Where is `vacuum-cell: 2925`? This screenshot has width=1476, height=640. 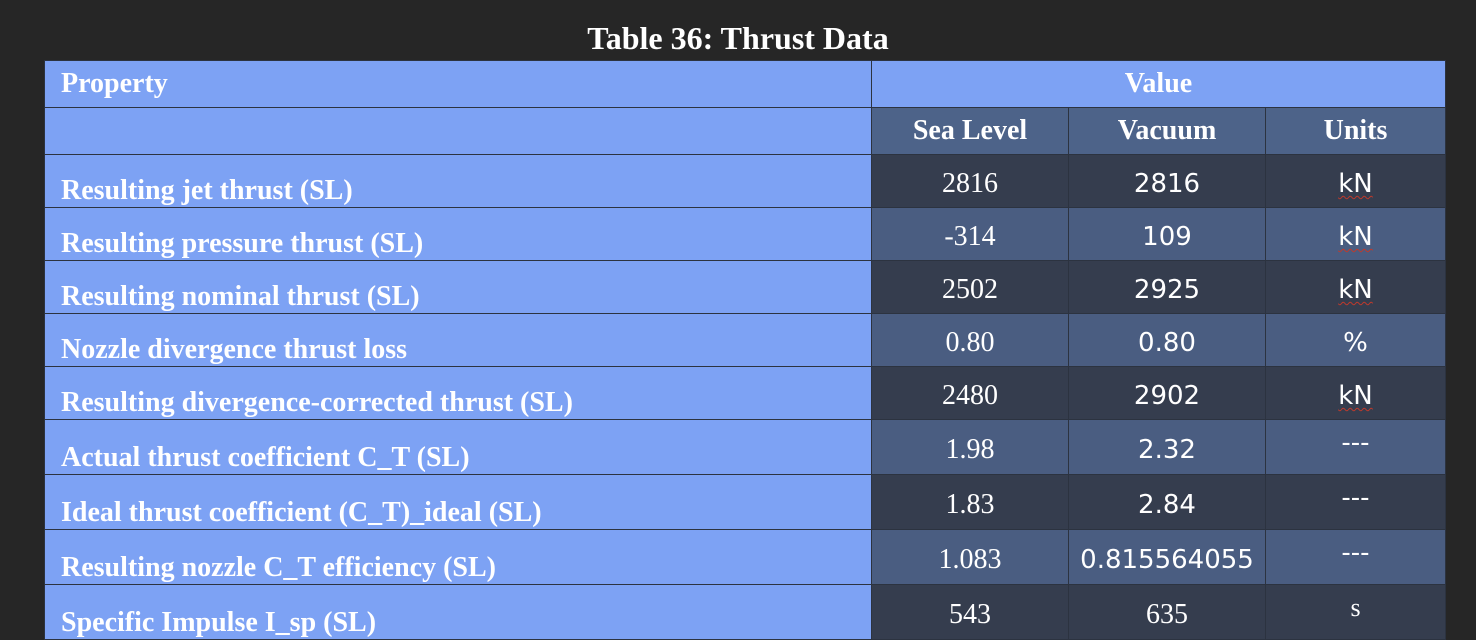
vacuum-cell: 2925 is located at coordinates (1167, 287).